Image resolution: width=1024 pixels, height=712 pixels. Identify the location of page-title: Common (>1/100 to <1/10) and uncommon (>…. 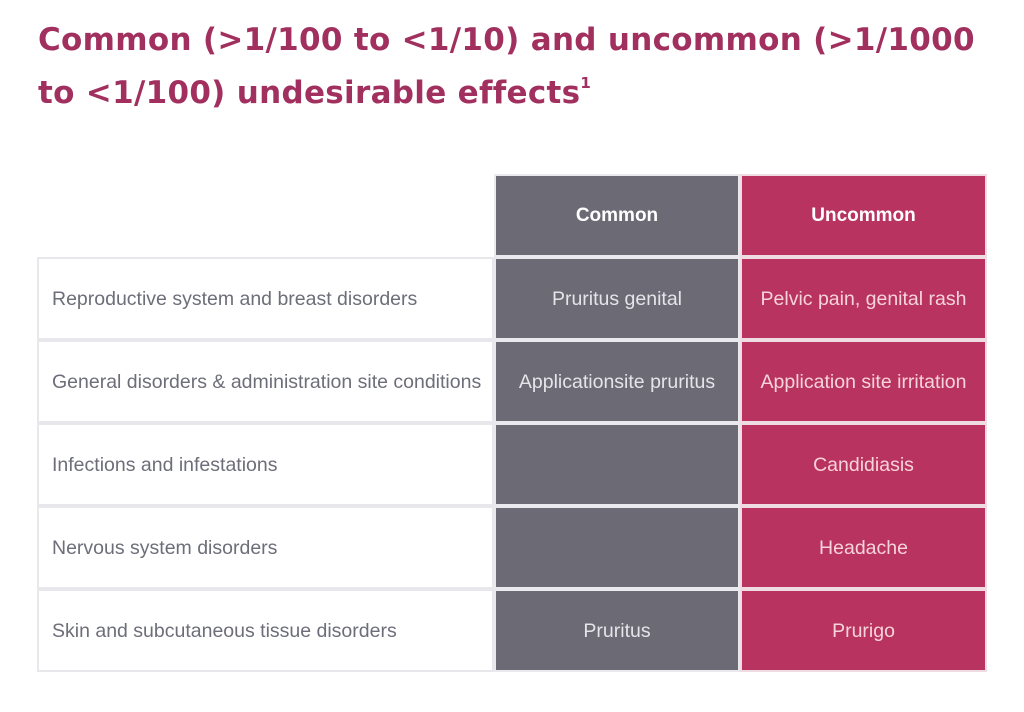
(508, 67).